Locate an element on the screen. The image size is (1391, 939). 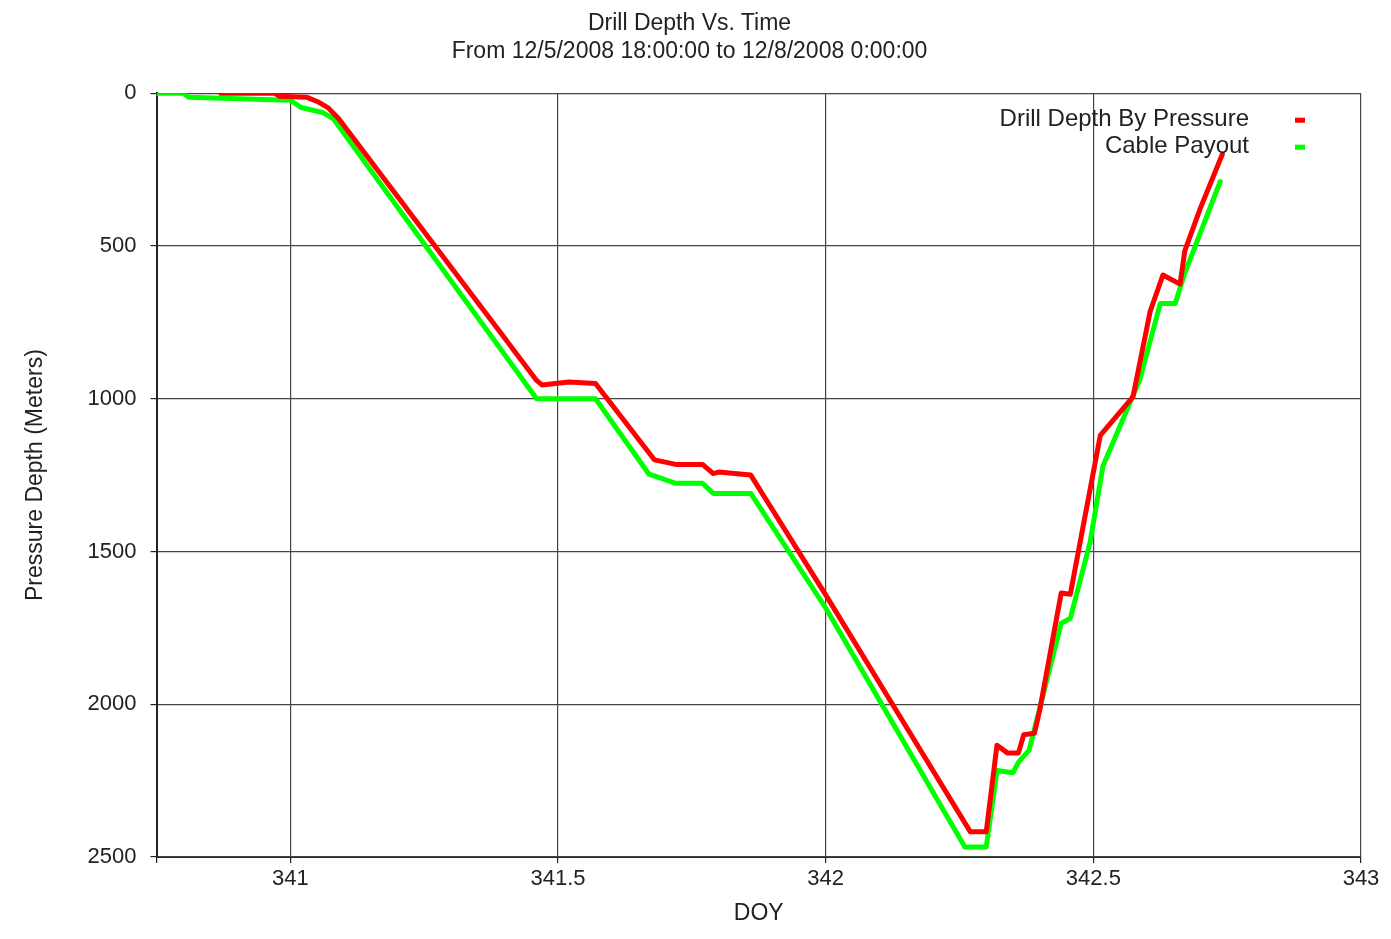
x-tick-label: 341 is located at coordinates (290, 878).